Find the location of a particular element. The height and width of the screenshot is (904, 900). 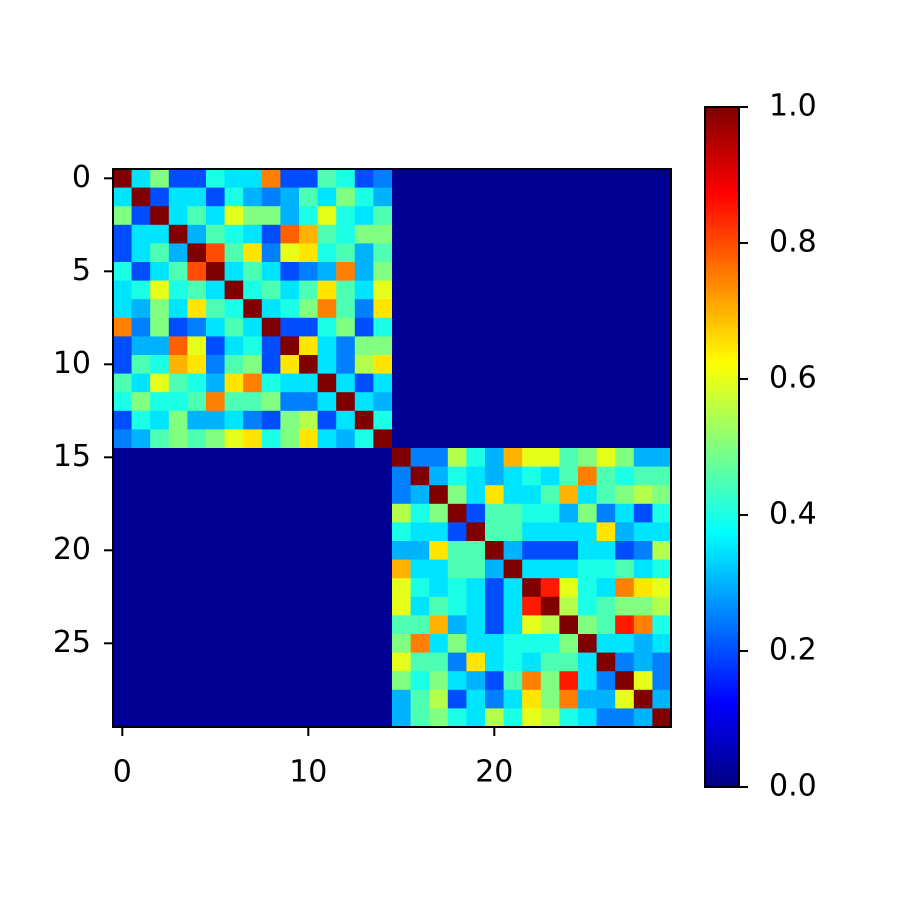

colorbar-tick-label: 0.0 is located at coordinates (793, 786).